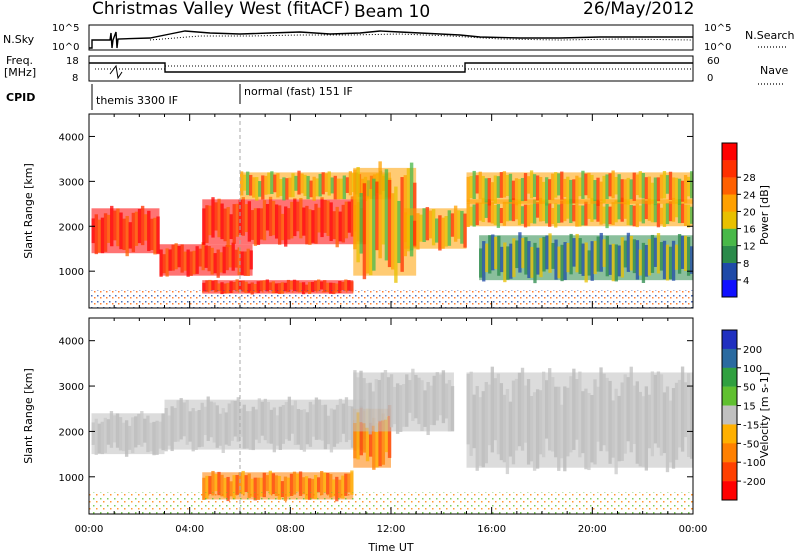 Image resolution: width=800 pixels, height=554 pixels. Describe the element at coordinates (71, 432) in the screenshot. I see `ytick-label: 2000` at that location.